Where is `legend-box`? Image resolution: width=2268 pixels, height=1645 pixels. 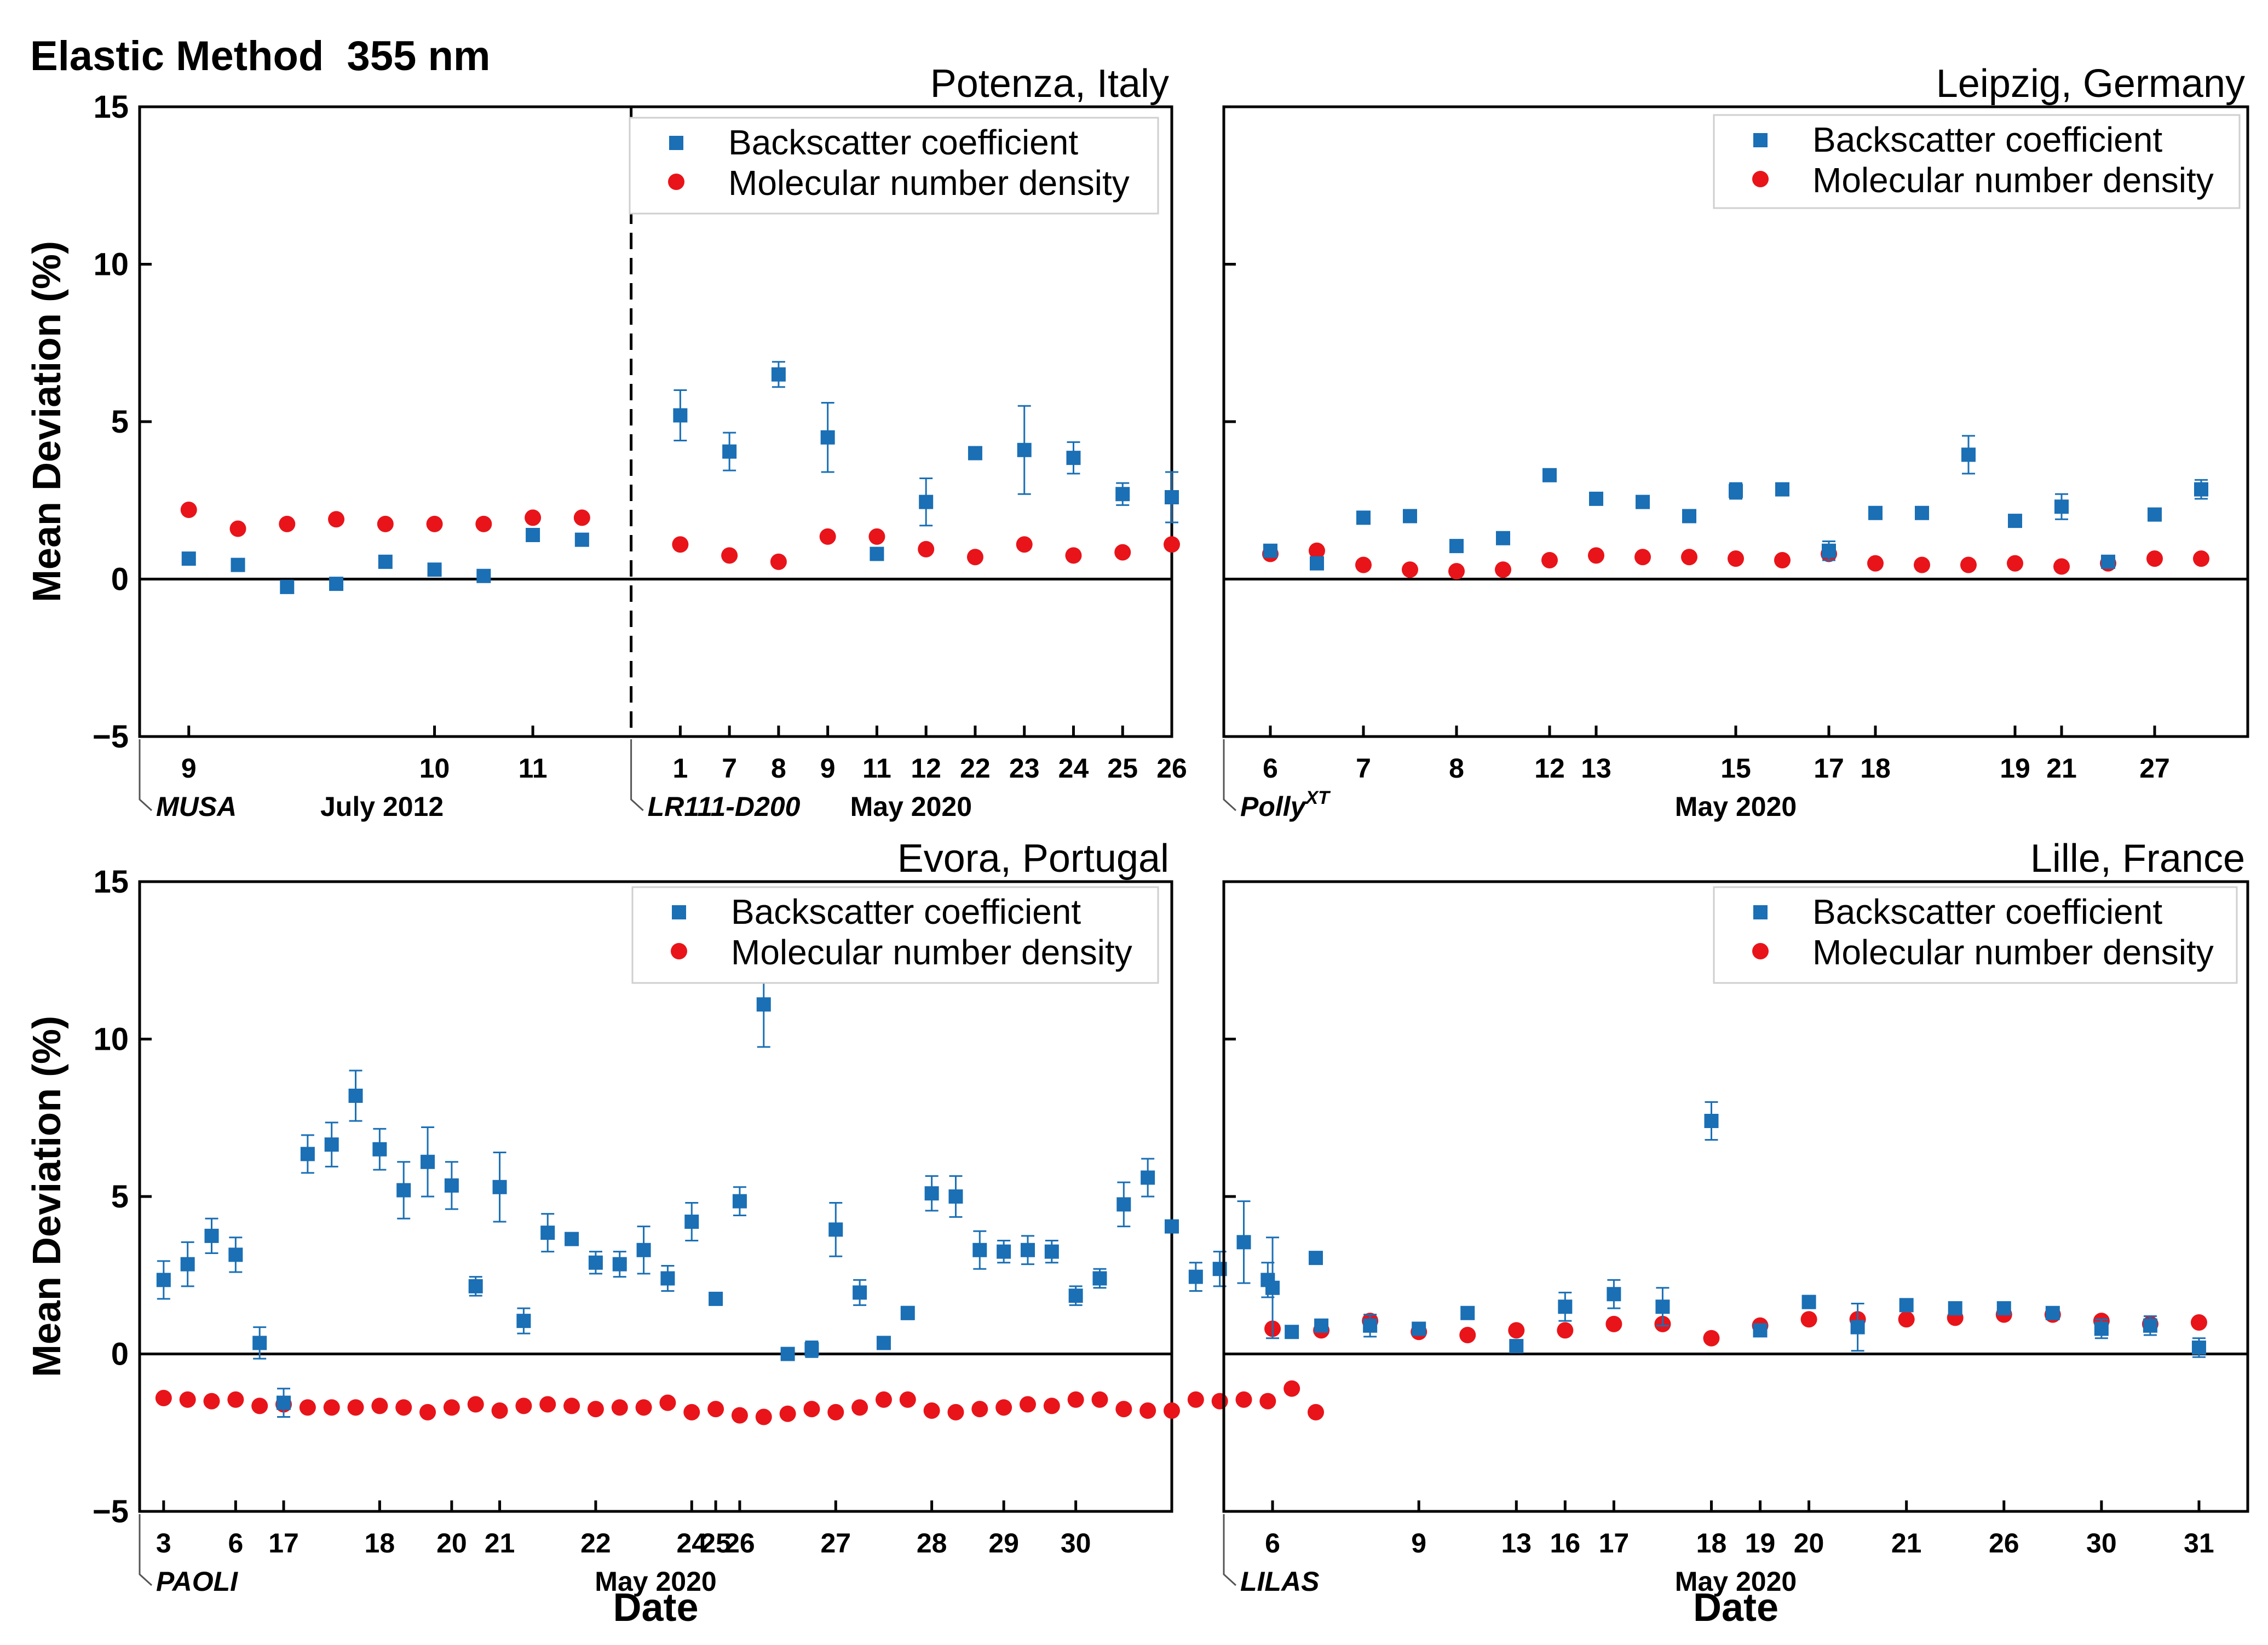 legend-box is located at coordinates (1977, 161).